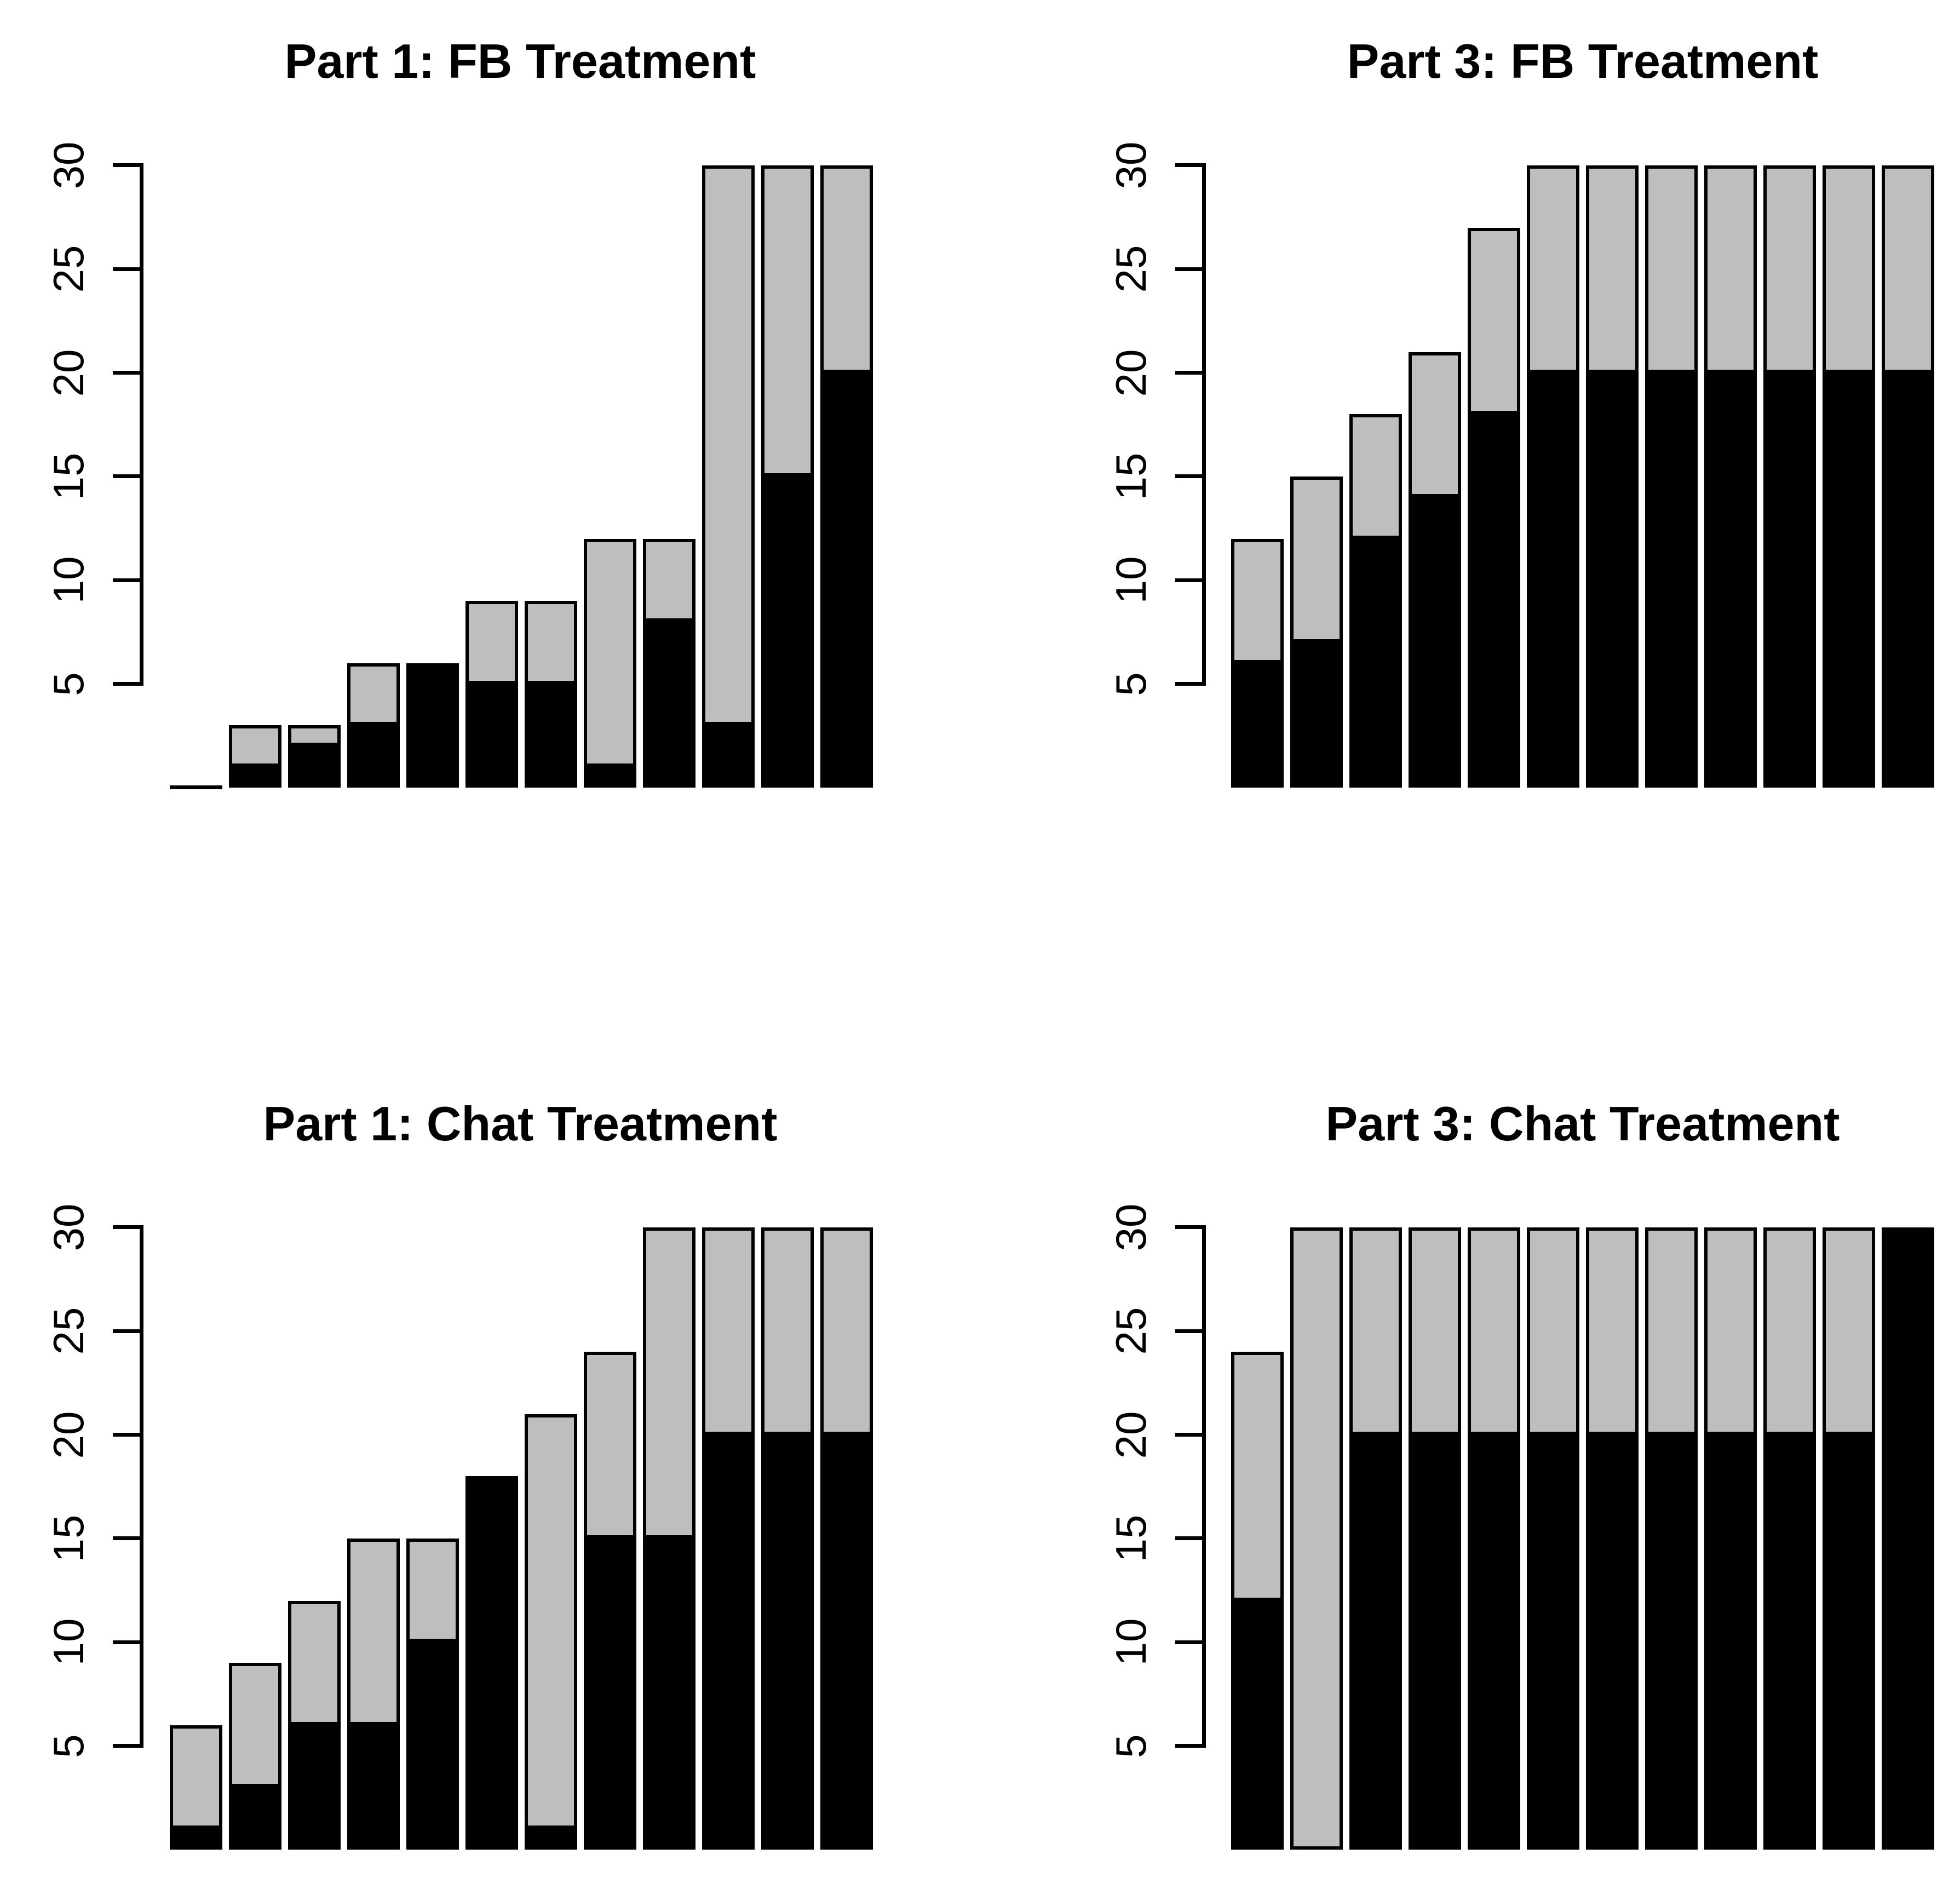 The width and height of the screenshot is (1960, 1900). I want to click on chart-title-part1-chat: Part 1: Chat Treatment, so click(520, 1124).